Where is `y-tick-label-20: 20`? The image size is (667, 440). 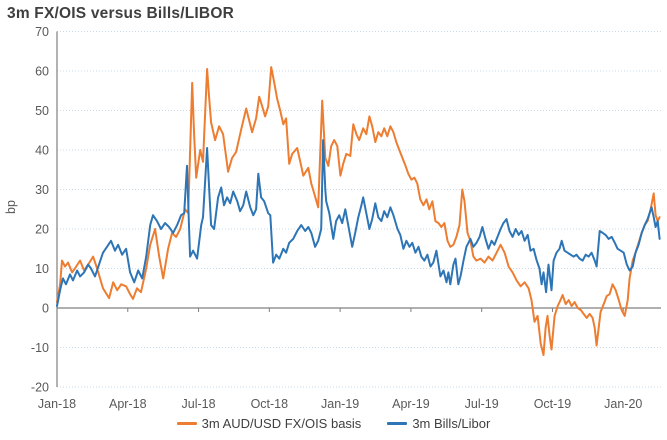
y-tick-label-20: 20 is located at coordinates (42, 230).